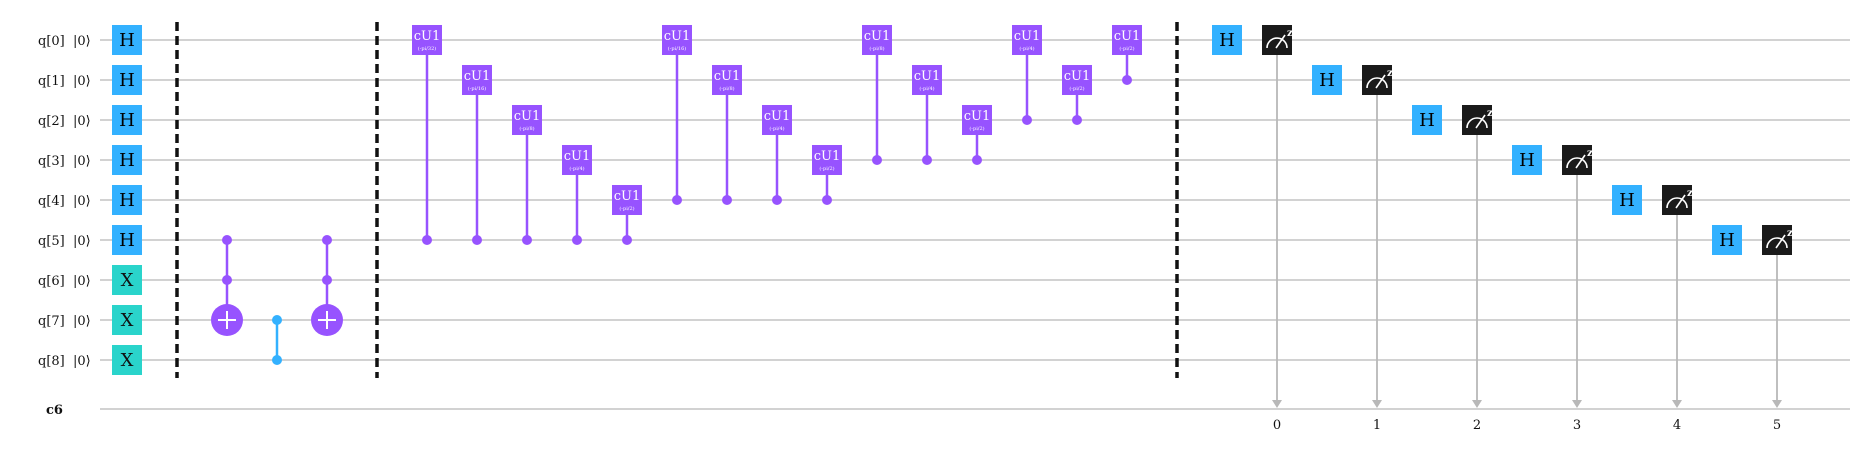 This screenshot has height=454, width=1850. I want to click on qubit-label: q[0], so click(51, 41).